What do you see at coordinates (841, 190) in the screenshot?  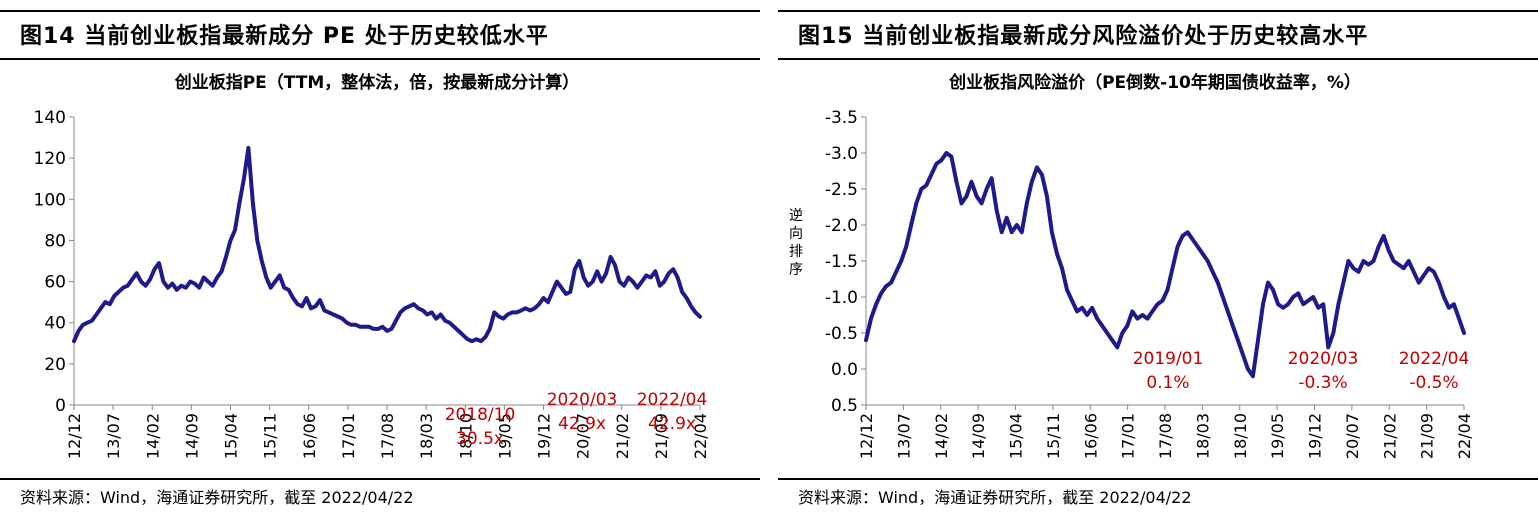 I see `y-tick-label: -2.5` at bounding box center [841, 190].